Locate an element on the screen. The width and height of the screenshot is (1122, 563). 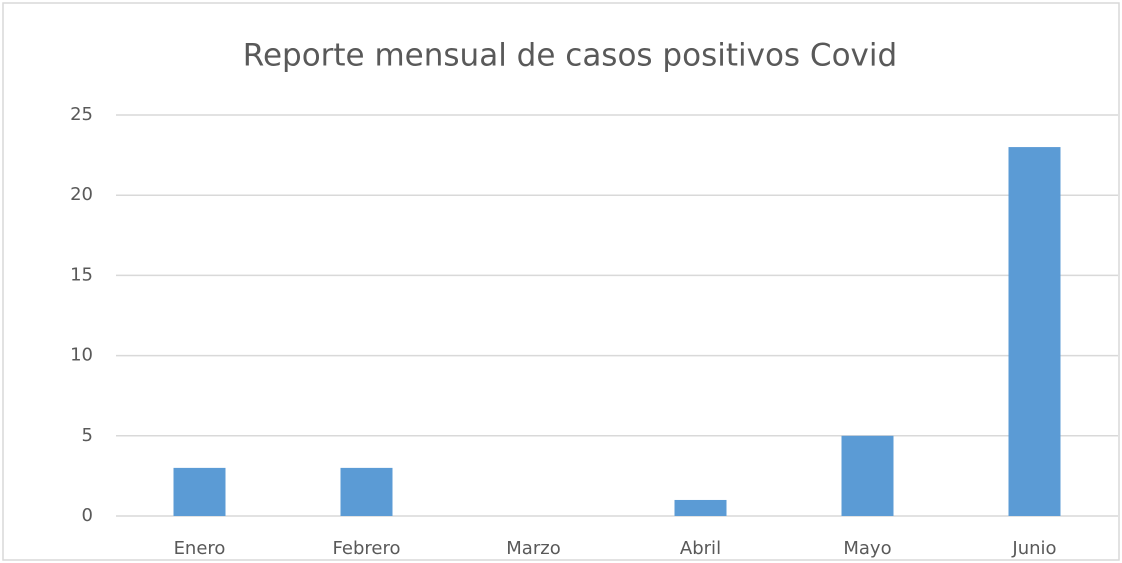
x-tick-label: Abril is located at coordinates (700, 548).